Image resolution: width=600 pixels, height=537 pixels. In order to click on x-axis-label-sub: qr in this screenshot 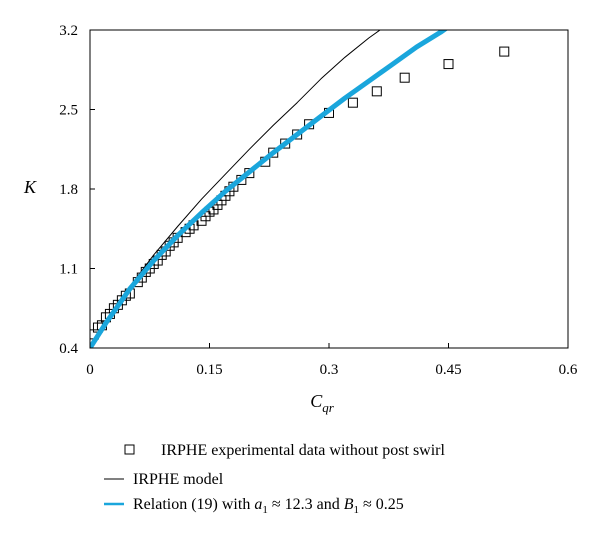, I will do `click(328, 407)`.